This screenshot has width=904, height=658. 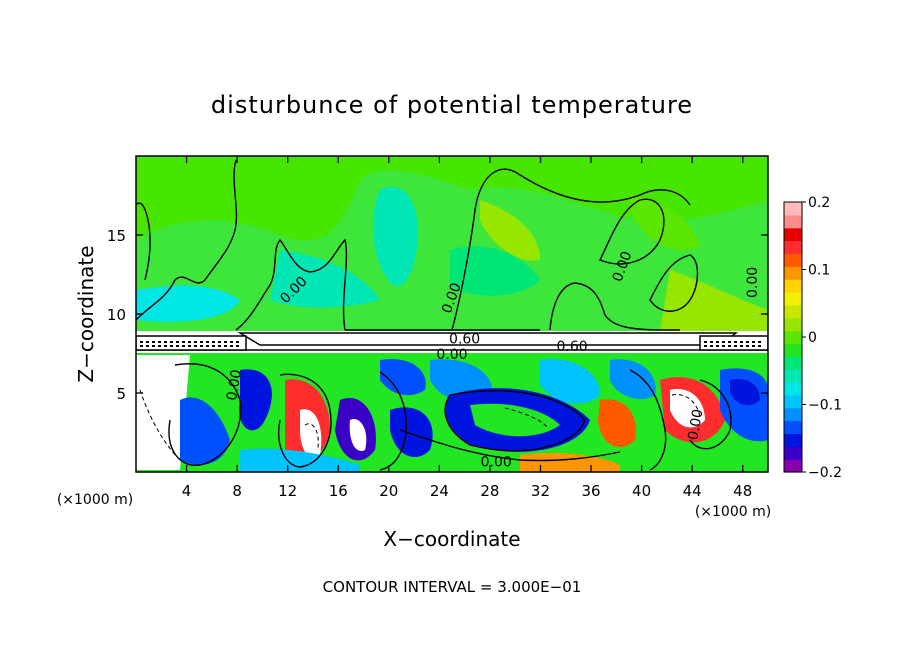 I want to click on colorbar-tick-label: 0.2, so click(x=819, y=203).